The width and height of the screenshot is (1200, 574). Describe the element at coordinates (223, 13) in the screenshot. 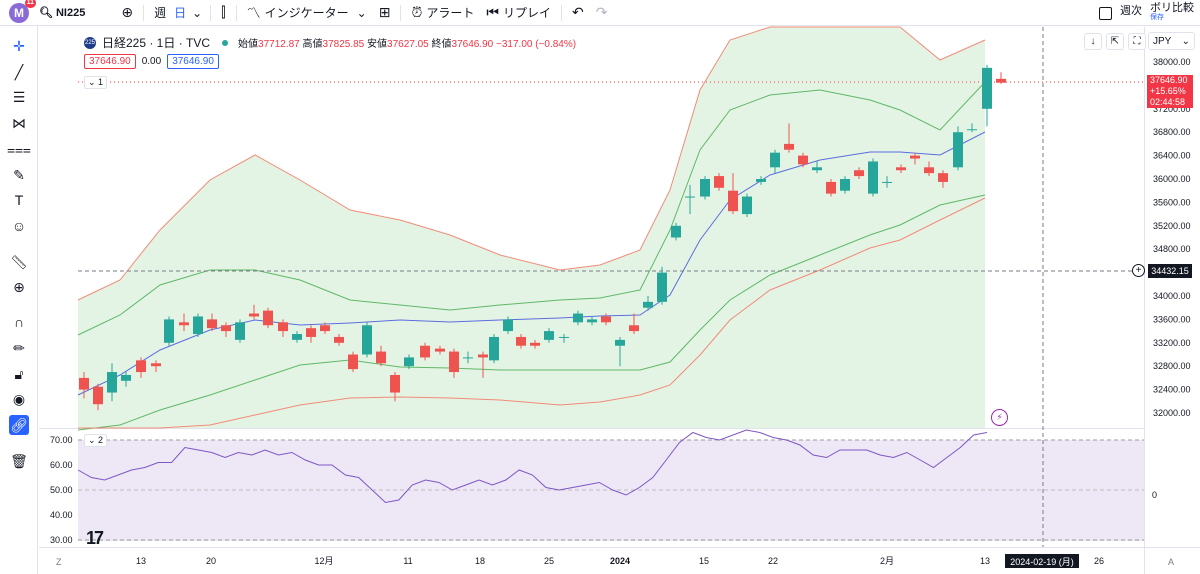

I see `chart-type-button: ⫿` at that location.